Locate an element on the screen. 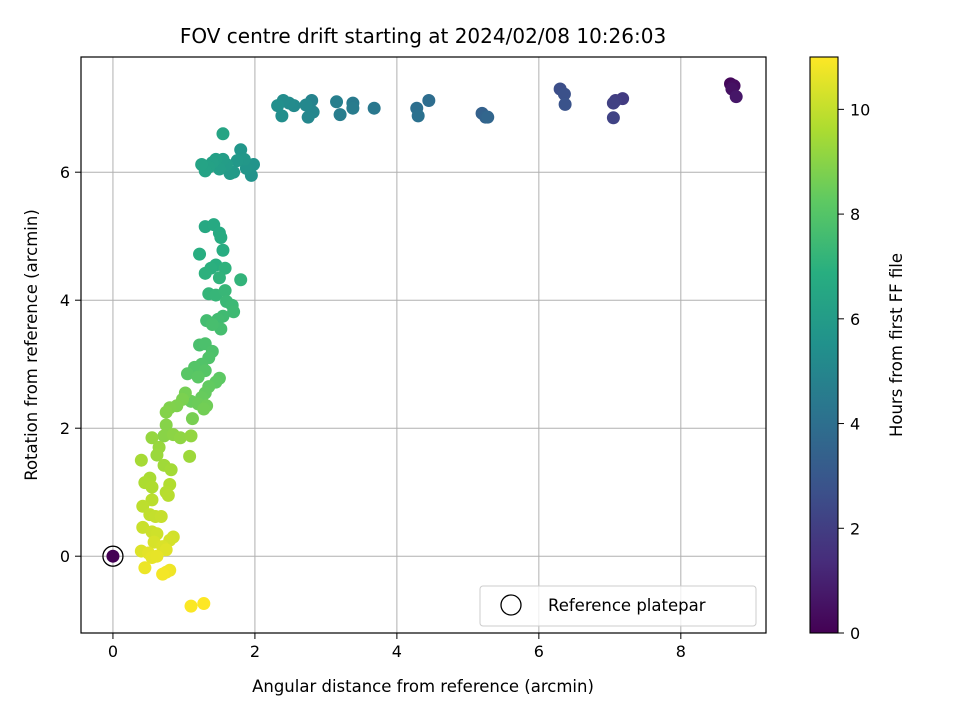  colorbar-tick-label: 0 is located at coordinates (855, 633).